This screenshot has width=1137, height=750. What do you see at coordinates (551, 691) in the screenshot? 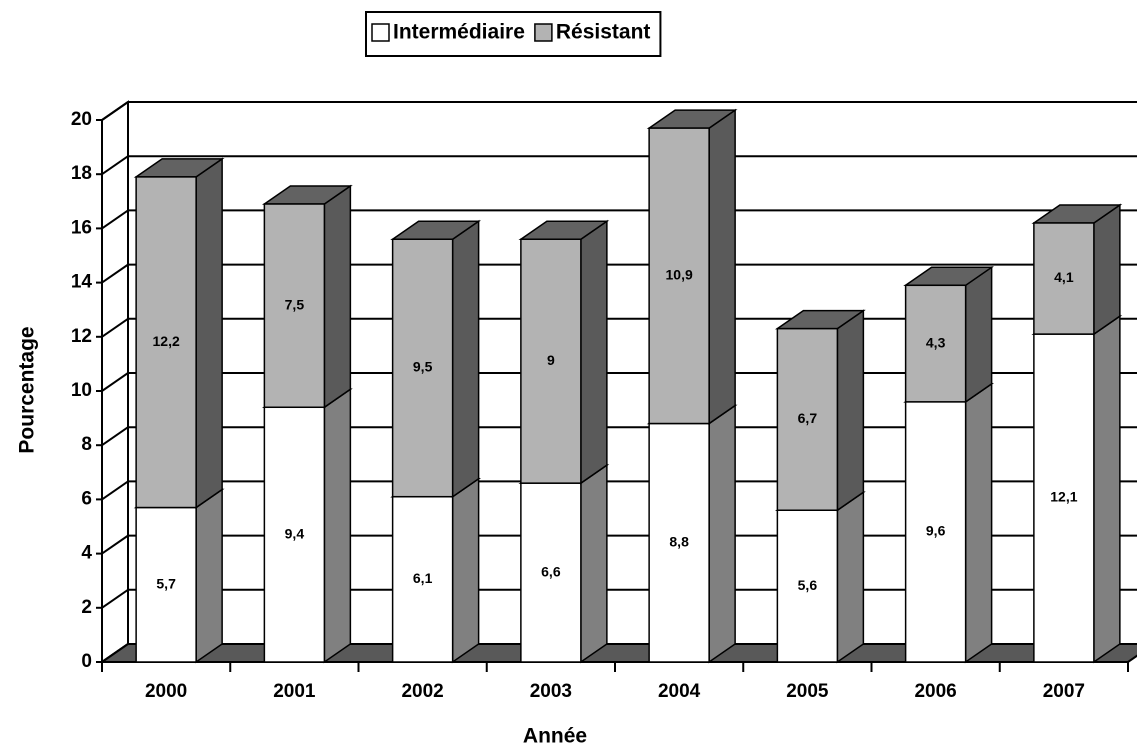
I see `x-tick-label: 2003` at bounding box center [551, 691].